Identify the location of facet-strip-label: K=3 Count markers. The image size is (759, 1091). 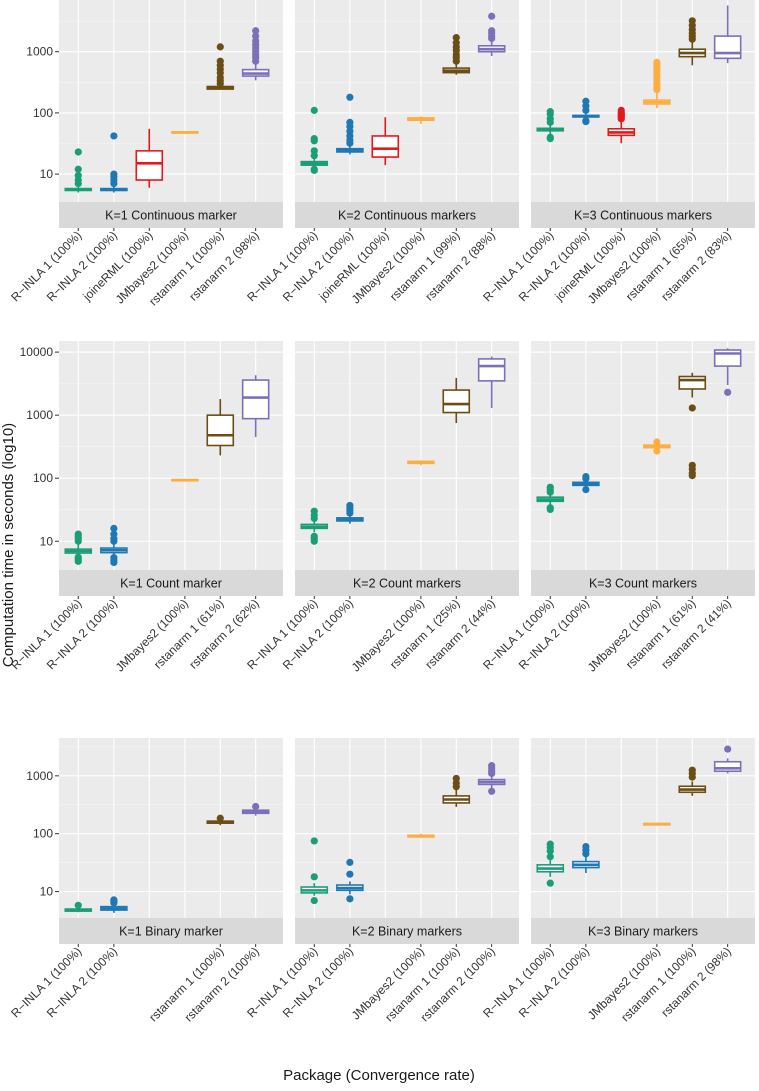
(643, 584).